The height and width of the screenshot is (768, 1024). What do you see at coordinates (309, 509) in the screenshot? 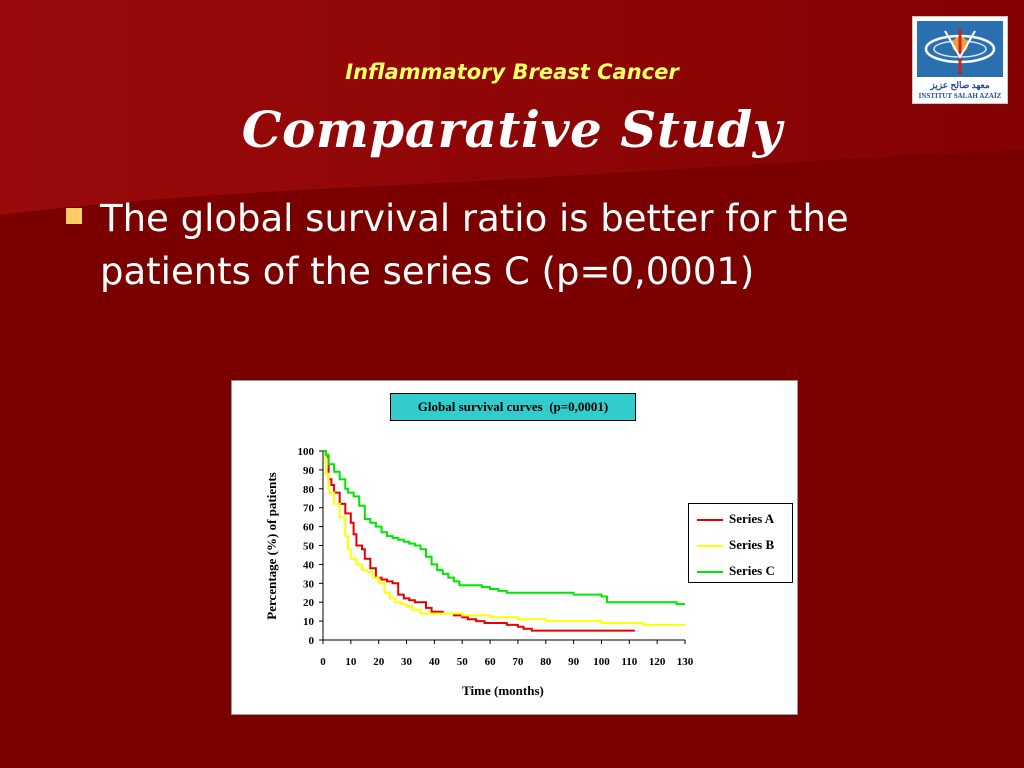
I see `y-tick-label: 70` at bounding box center [309, 509].